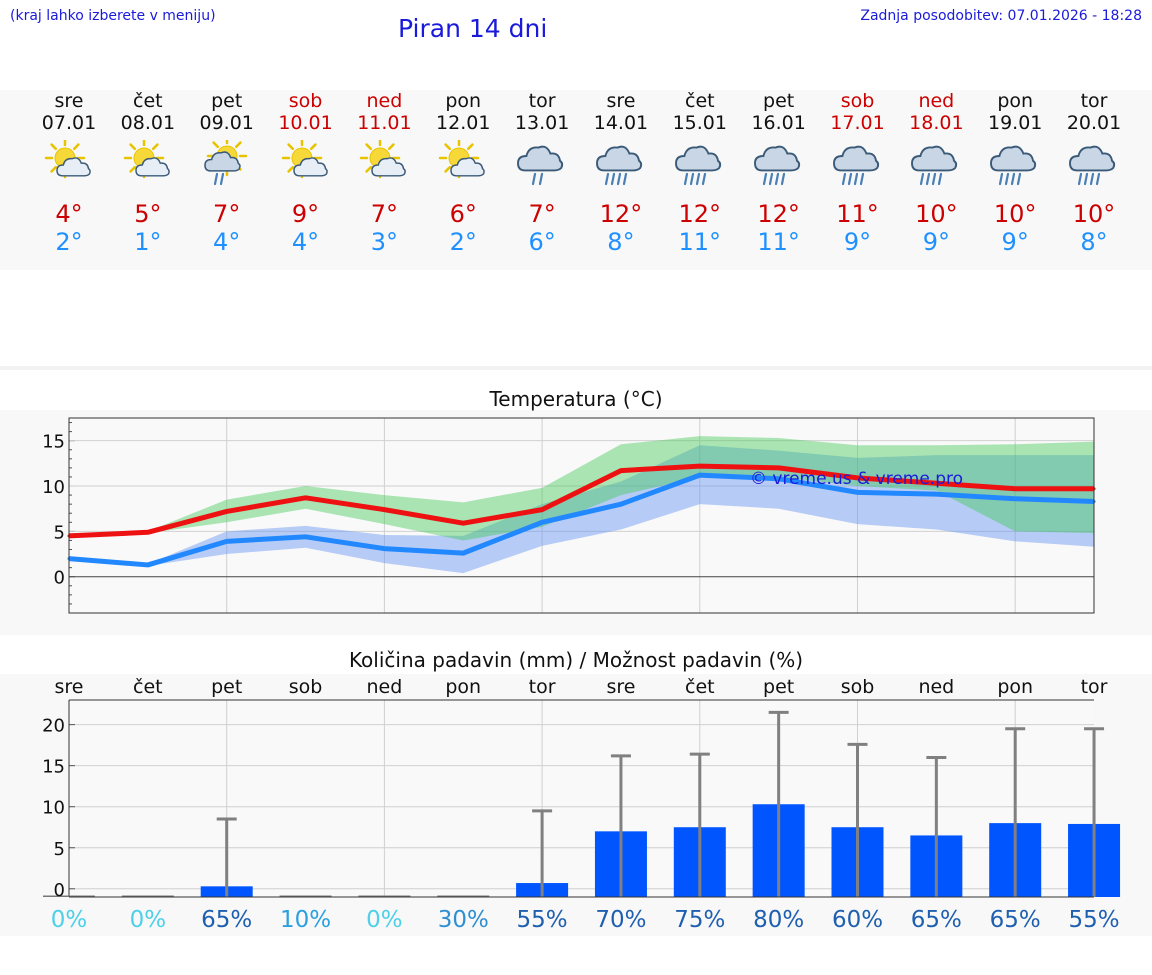 The height and width of the screenshot is (975, 1152). I want to click on max-temp: 11°, so click(857, 214).